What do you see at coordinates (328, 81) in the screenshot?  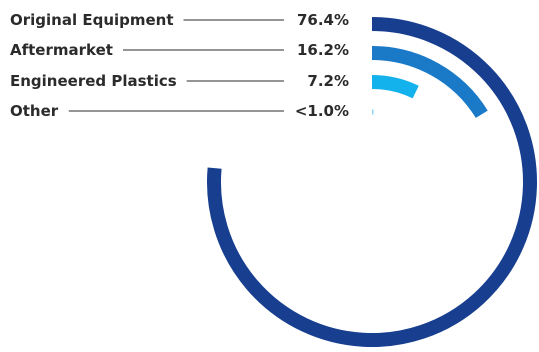 I see `value-engineered-plastics: 7.2%` at bounding box center [328, 81].